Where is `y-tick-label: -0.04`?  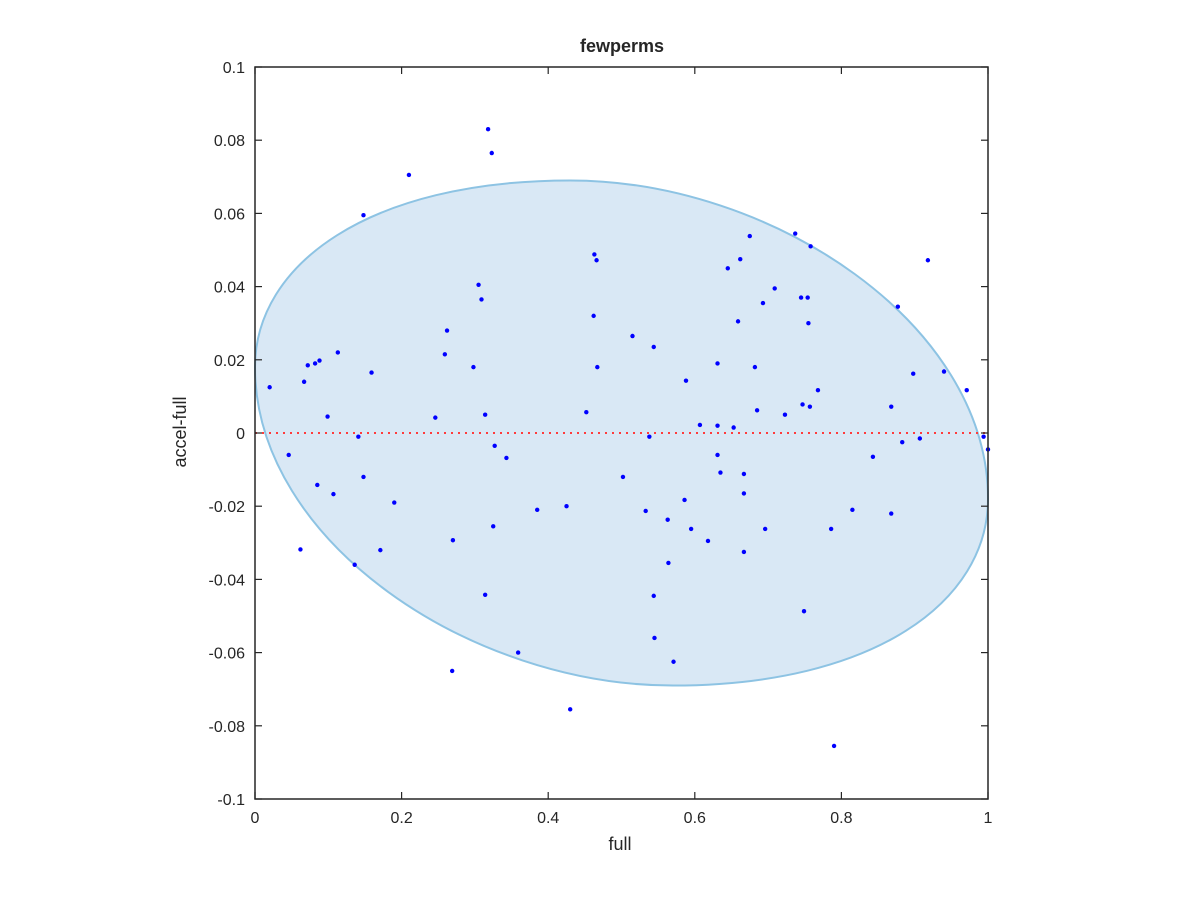 y-tick-label: -0.04 is located at coordinates (227, 580).